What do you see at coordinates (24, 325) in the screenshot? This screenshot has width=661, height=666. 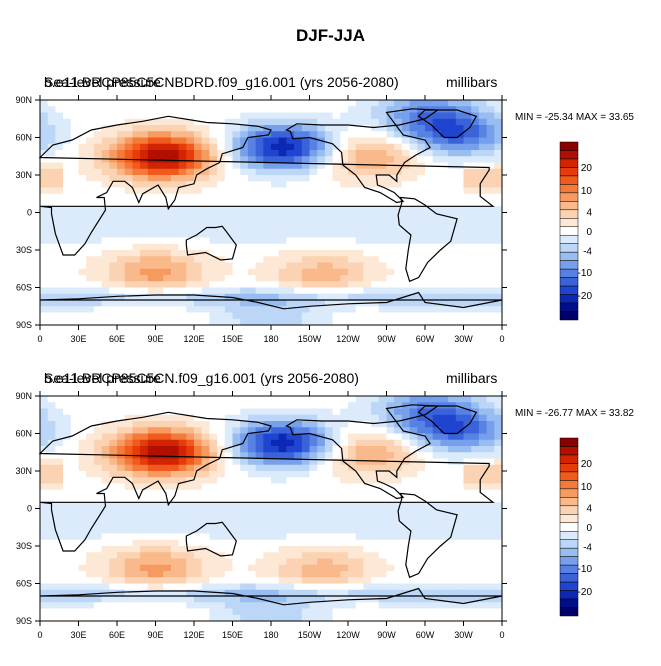 I see `y-tick-label: 90S` at bounding box center [24, 325].